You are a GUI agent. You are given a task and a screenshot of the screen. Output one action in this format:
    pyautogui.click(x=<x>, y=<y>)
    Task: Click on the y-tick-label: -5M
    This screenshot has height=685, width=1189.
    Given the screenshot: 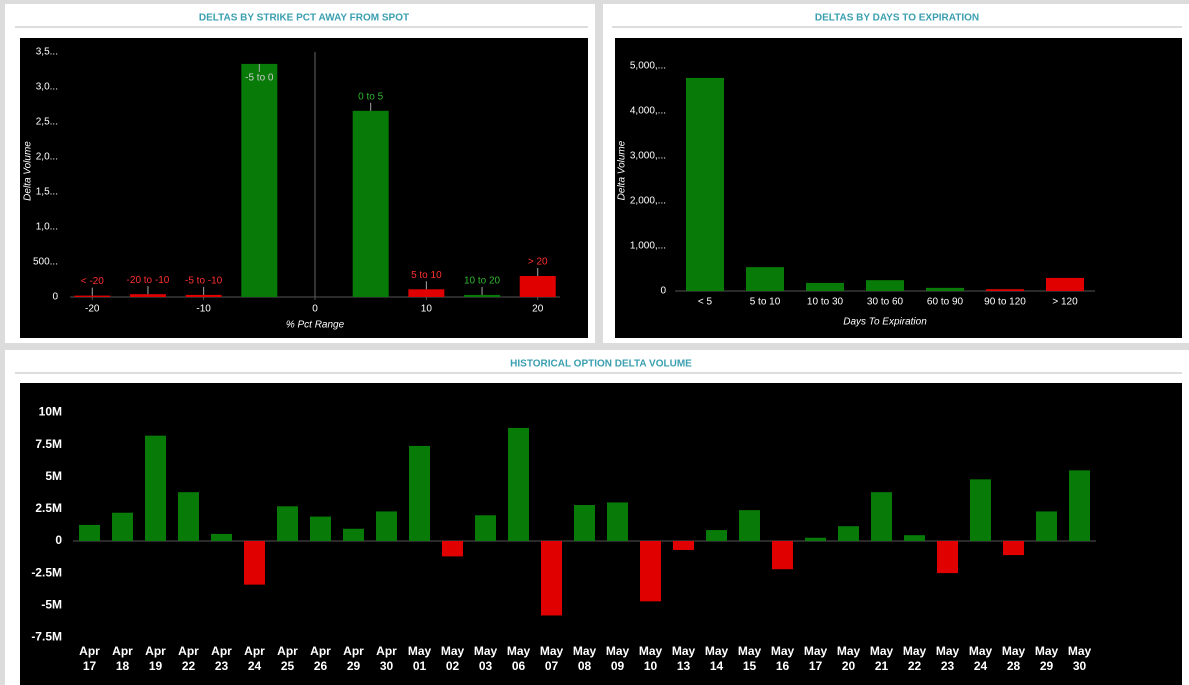 What is the action you would take?
    pyautogui.click(x=51, y=604)
    